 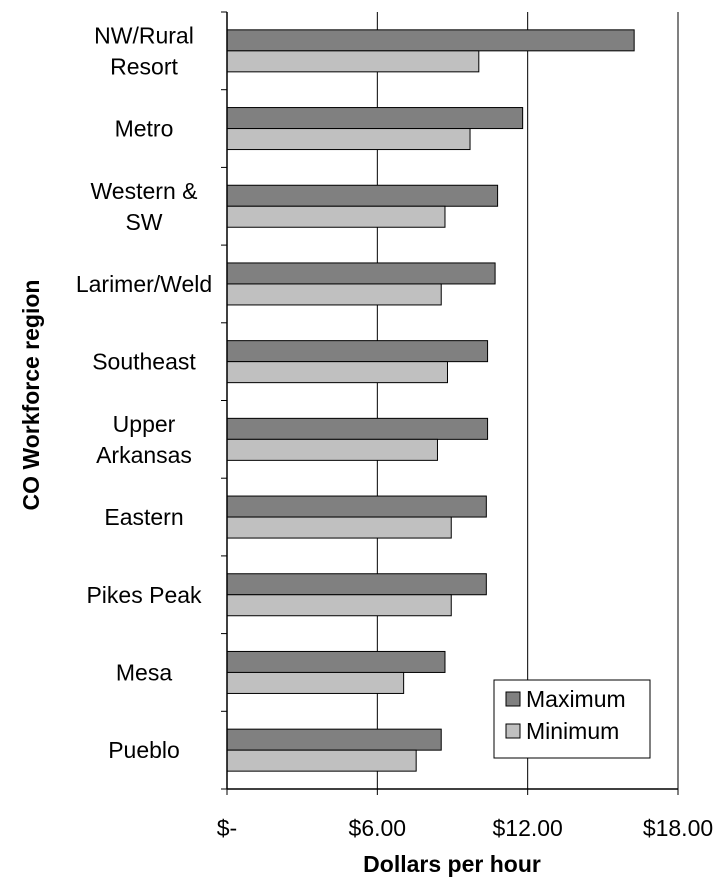 What do you see at coordinates (465, 828) in the screenshot?
I see `tick-labels: $- $6.00 $12.00 $18.00` at bounding box center [465, 828].